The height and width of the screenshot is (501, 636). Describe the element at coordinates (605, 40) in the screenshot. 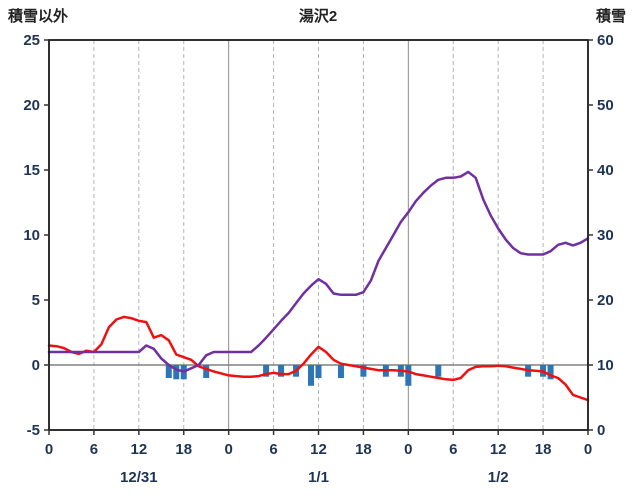

I see `tick-label: 60` at that location.